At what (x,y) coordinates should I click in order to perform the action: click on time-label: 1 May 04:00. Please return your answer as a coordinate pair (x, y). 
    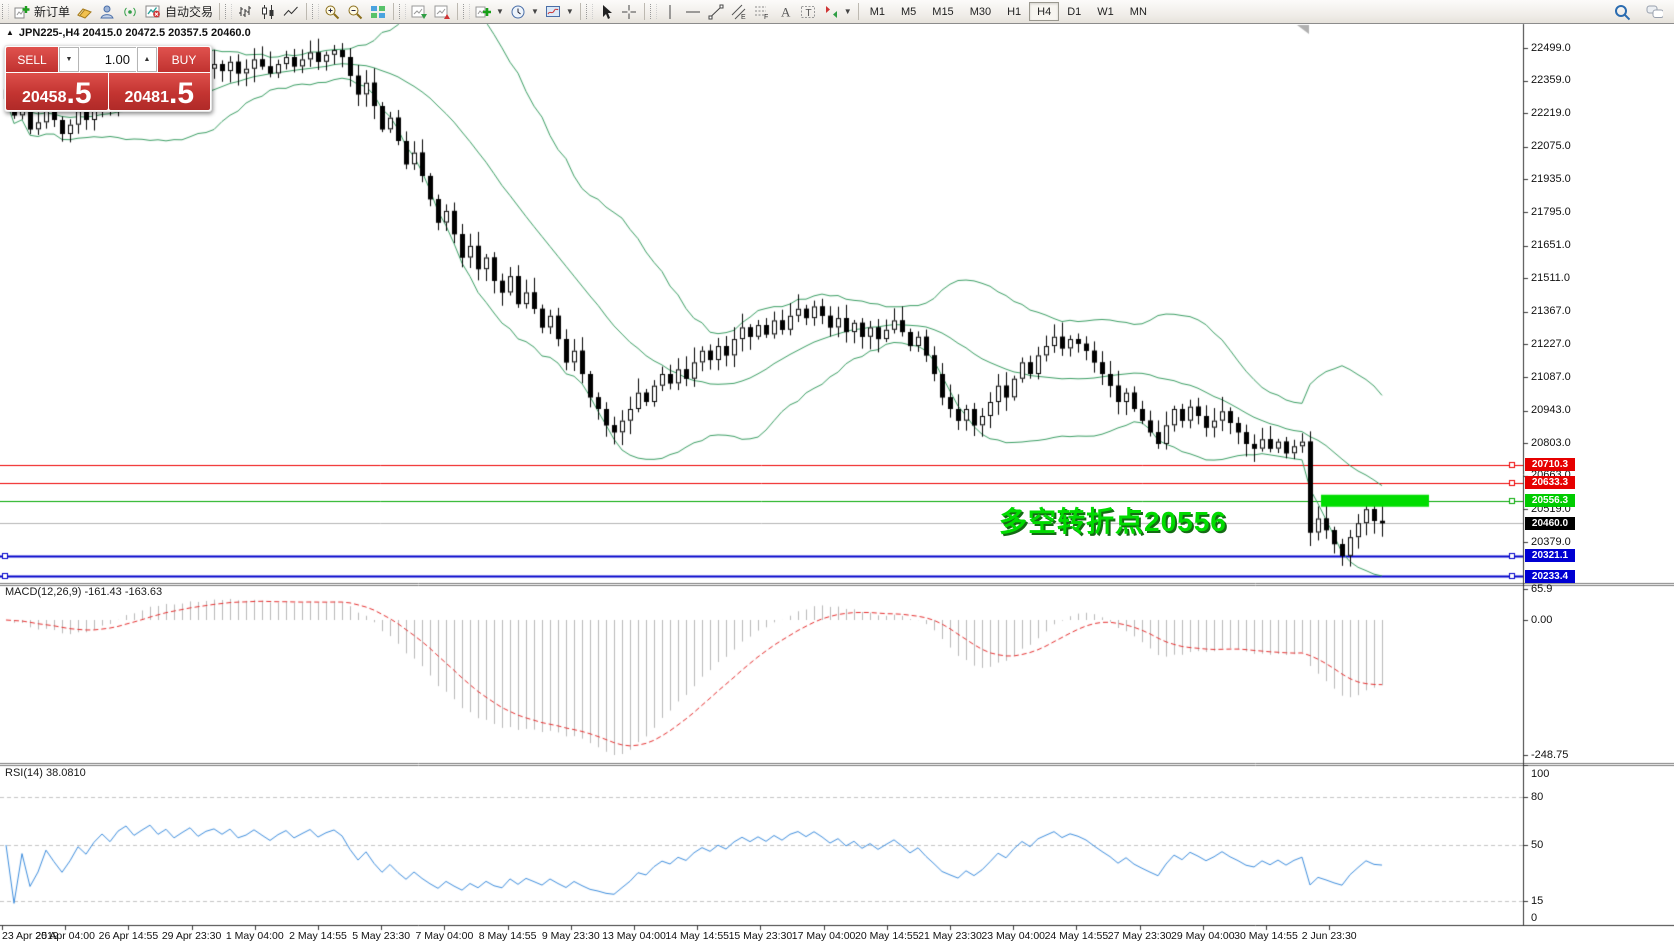
    Looking at the image, I should click on (254, 936).